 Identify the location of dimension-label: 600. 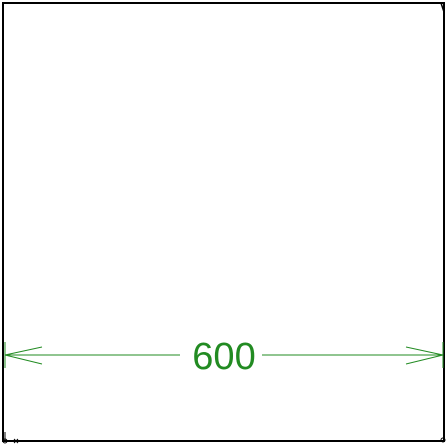
(223, 357).